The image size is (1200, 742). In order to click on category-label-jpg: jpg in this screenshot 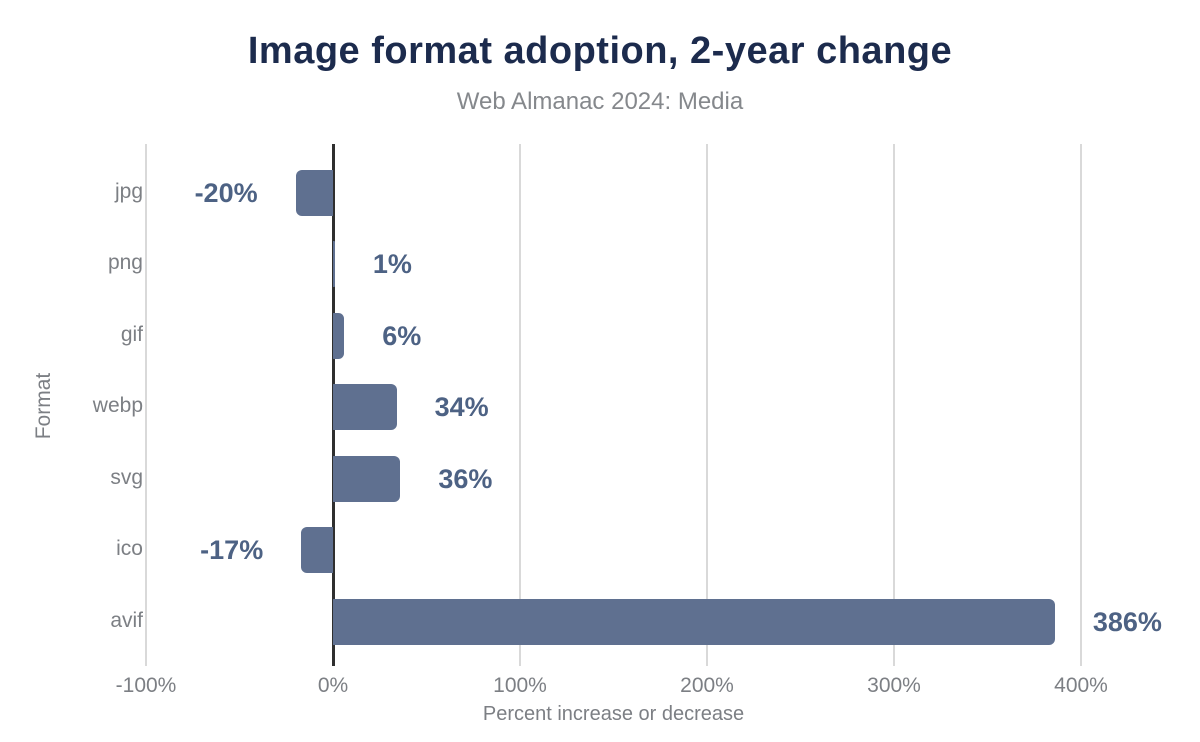, I will do `click(128, 191)`.